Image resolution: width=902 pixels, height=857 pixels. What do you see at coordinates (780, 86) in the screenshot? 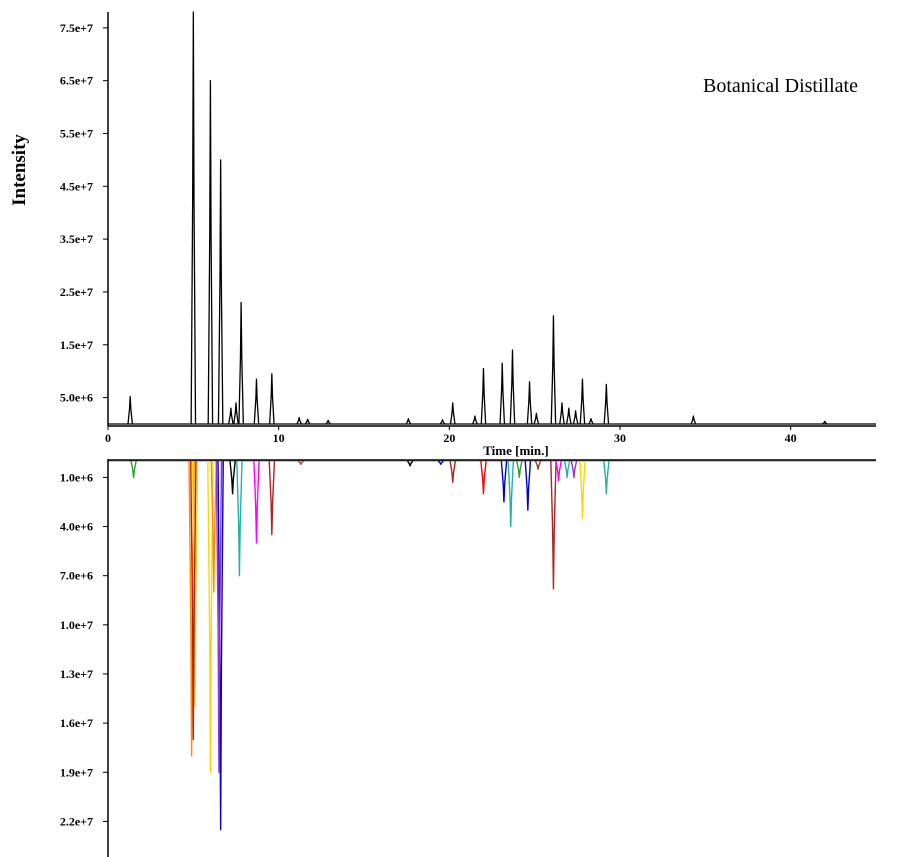
I see `sample-annotation: Botanical Distillate` at bounding box center [780, 86].